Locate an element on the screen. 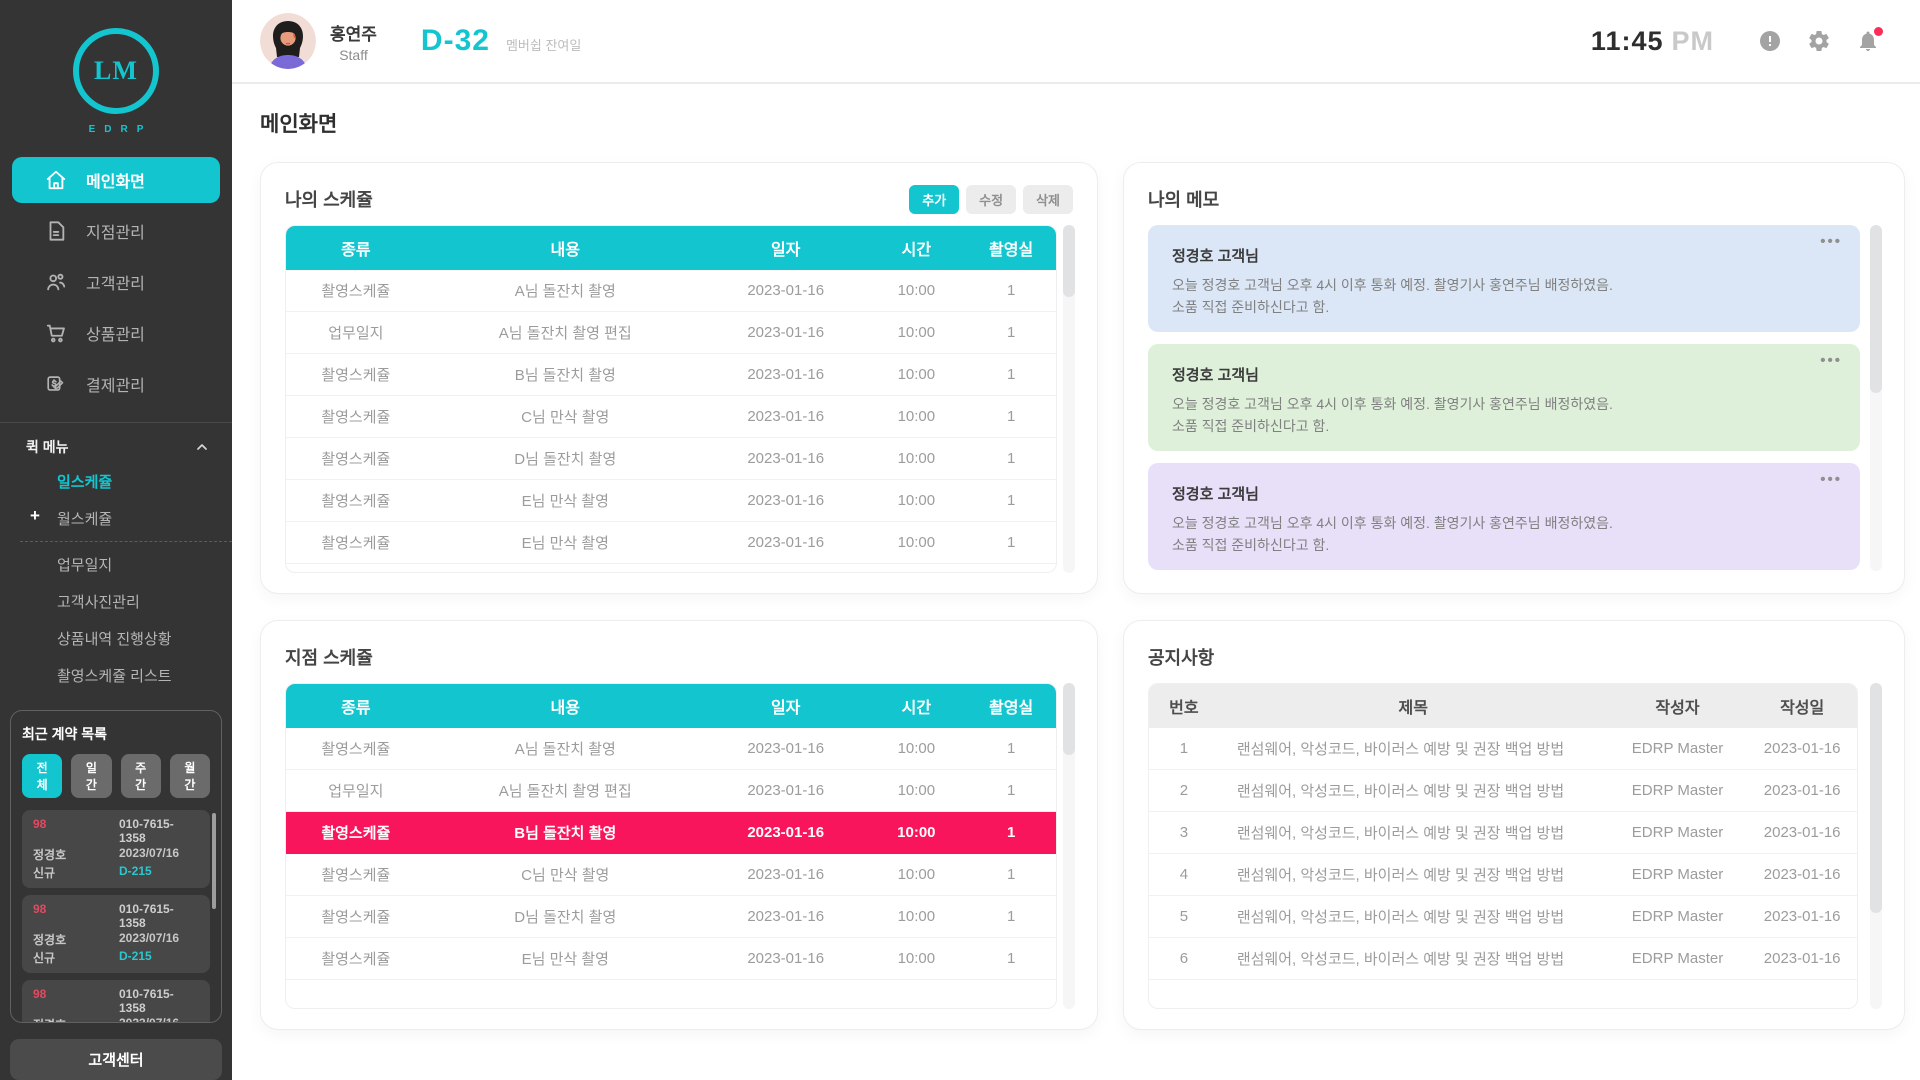 This screenshot has height=1080, width=1920. quick-menu-item-4: 상품내역 진행상황 is located at coordinates (116, 638).